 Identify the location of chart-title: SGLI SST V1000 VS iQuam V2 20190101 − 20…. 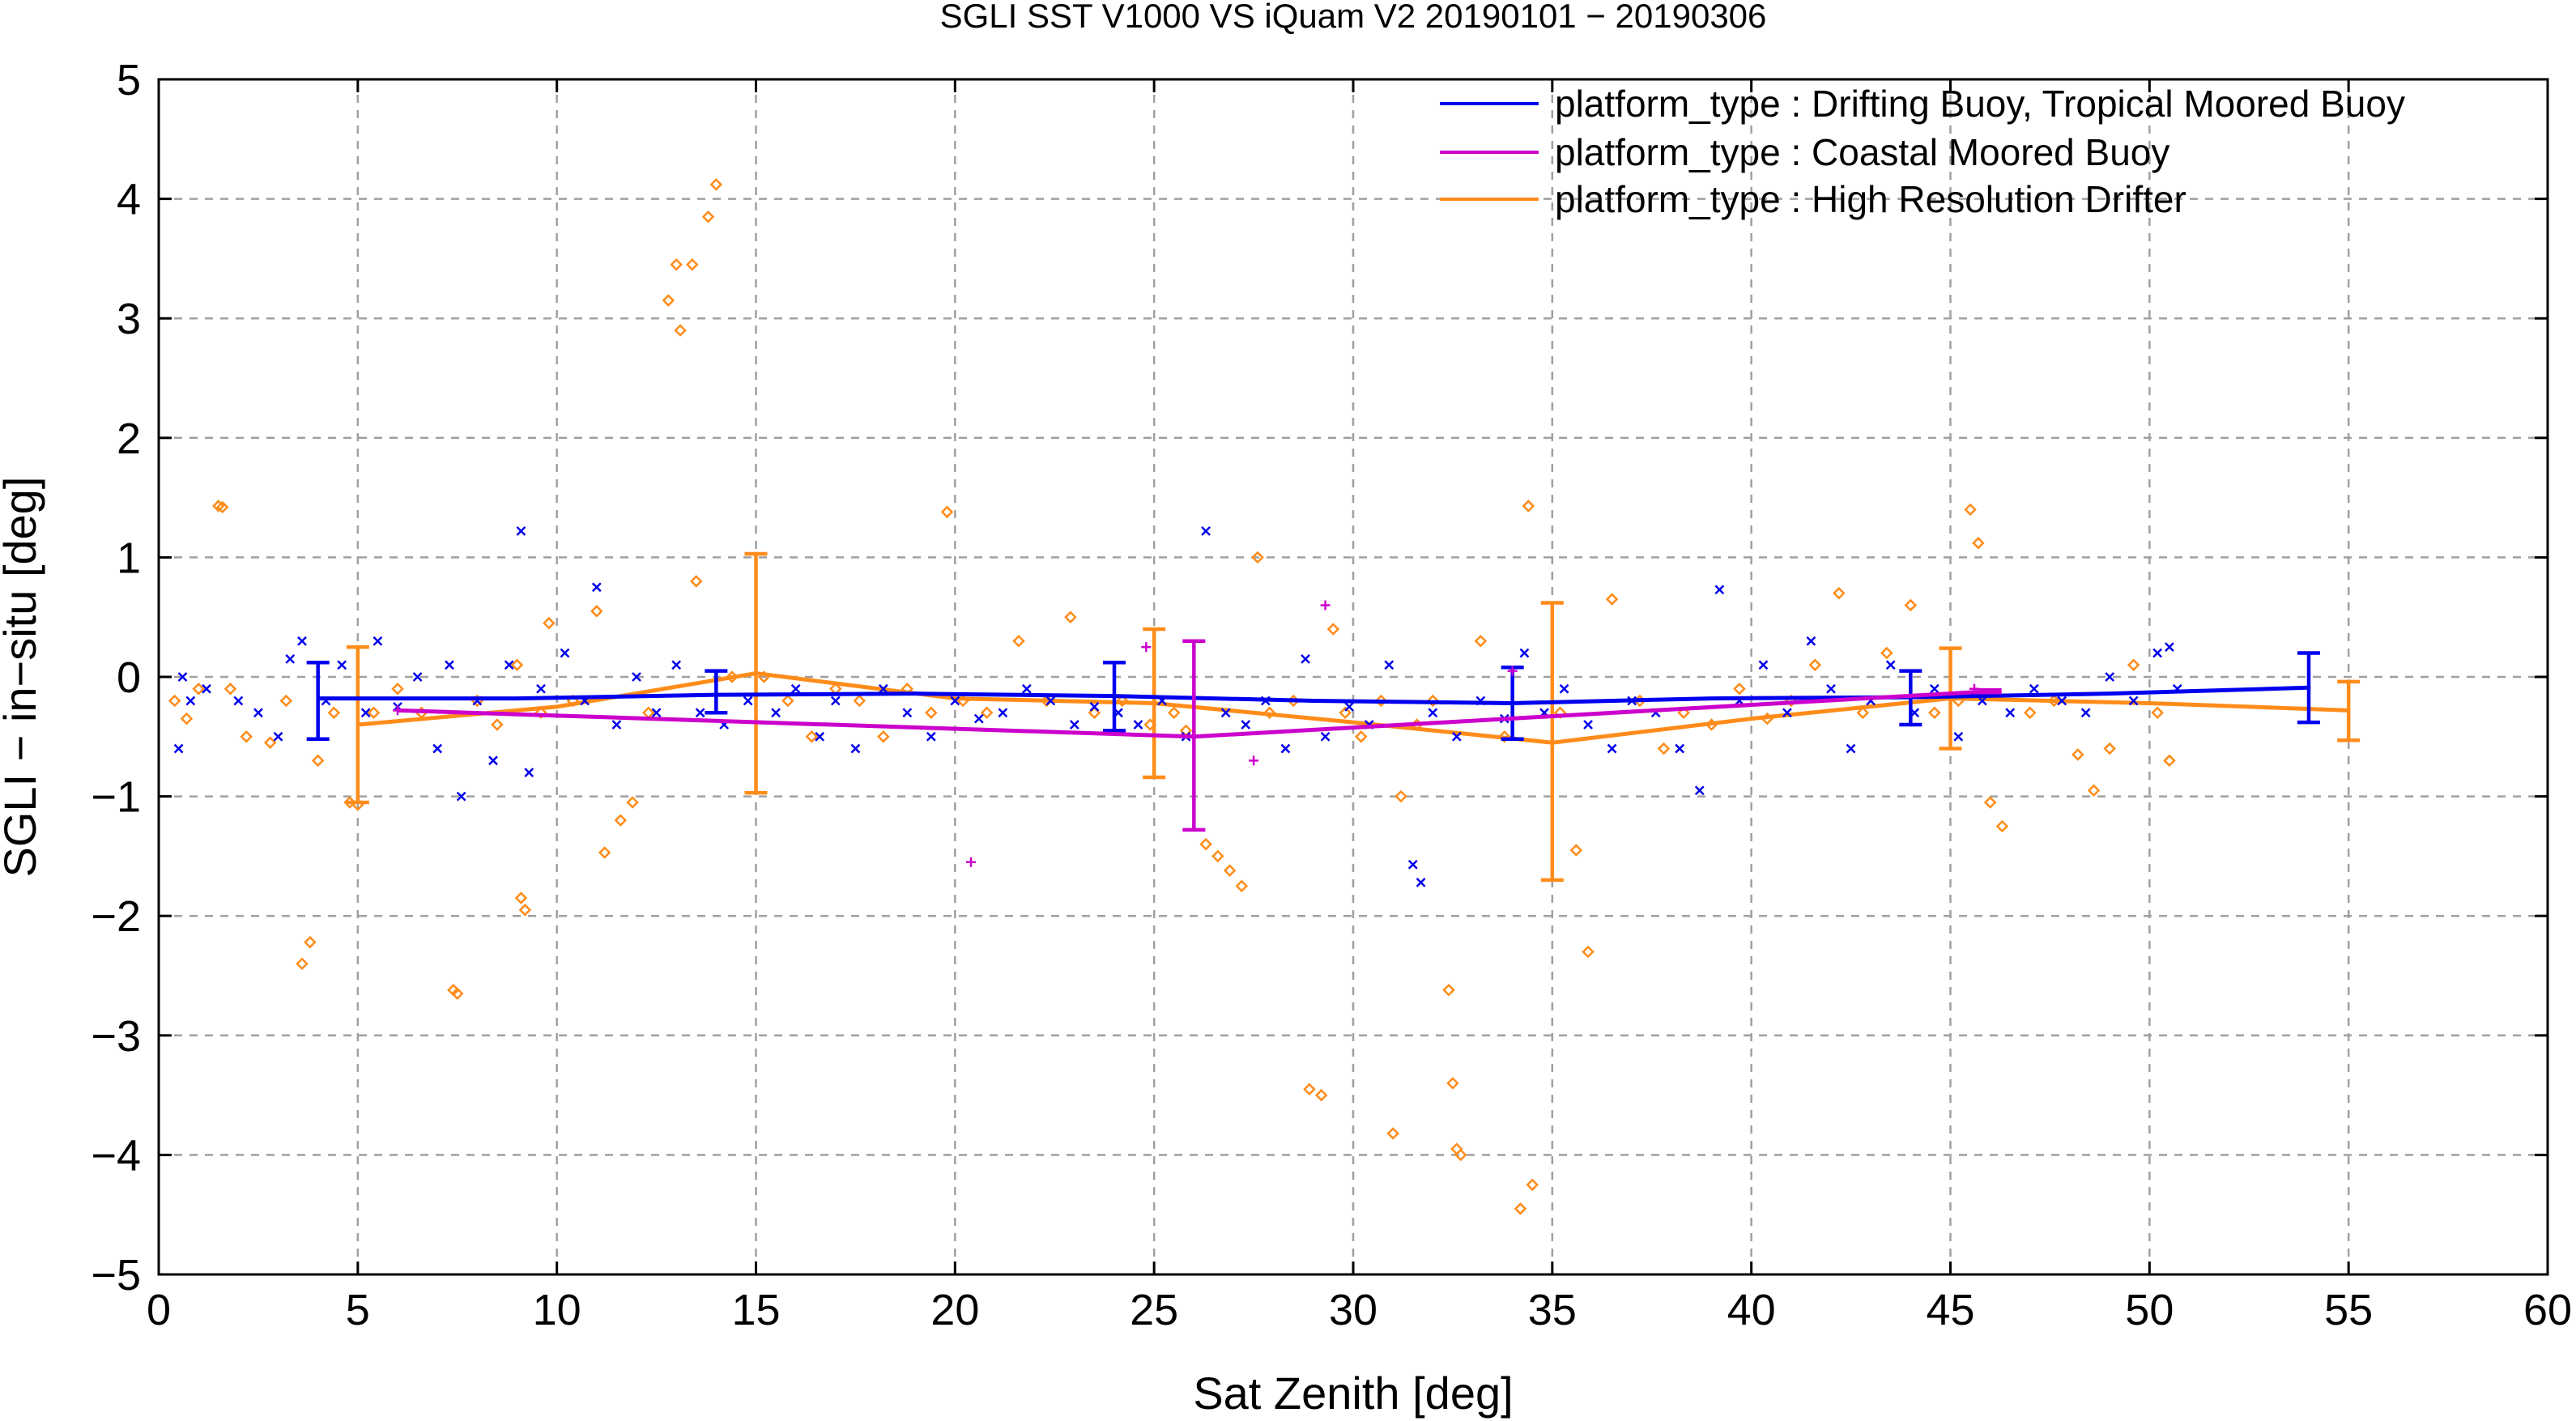
(1353, 17).